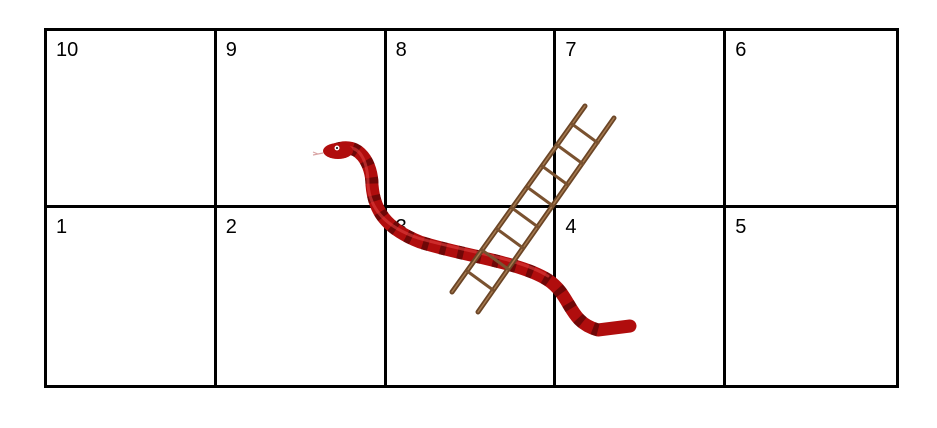 Image resolution: width=937 pixels, height=428 pixels. Describe the element at coordinates (401, 50) in the screenshot. I see `cell-number: 8` at that location.